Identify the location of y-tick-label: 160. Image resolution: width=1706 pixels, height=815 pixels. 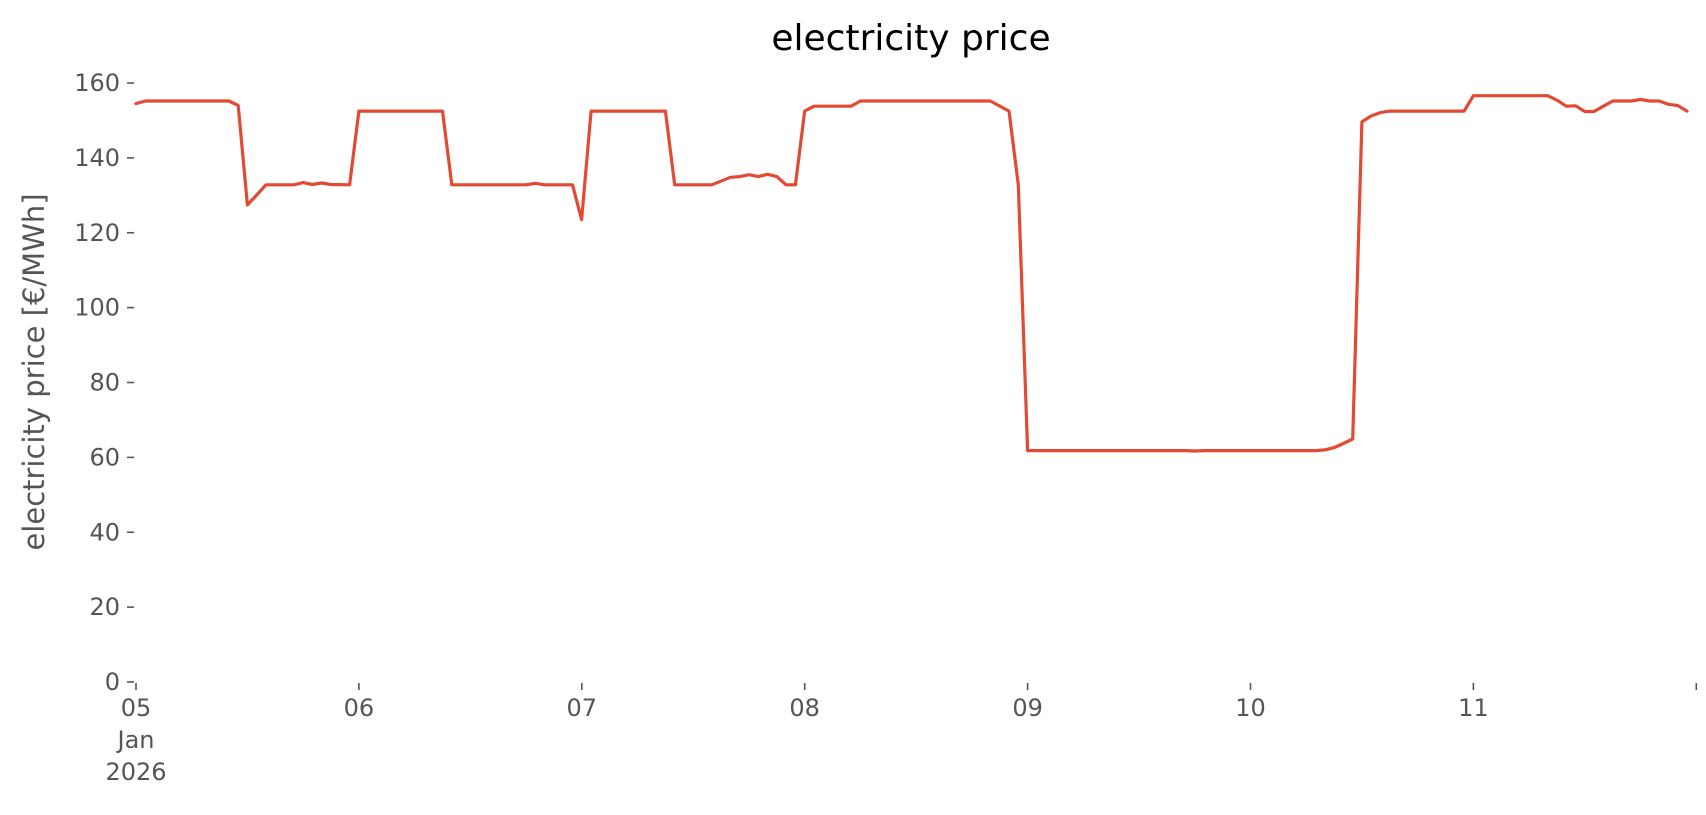
(97, 83).